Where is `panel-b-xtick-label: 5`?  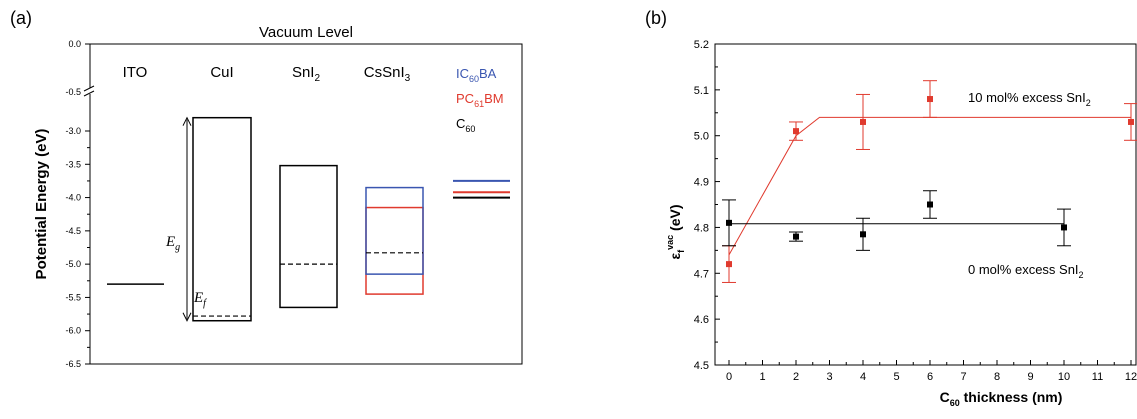 panel-b-xtick-label: 5 is located at coordinates (896, 377).